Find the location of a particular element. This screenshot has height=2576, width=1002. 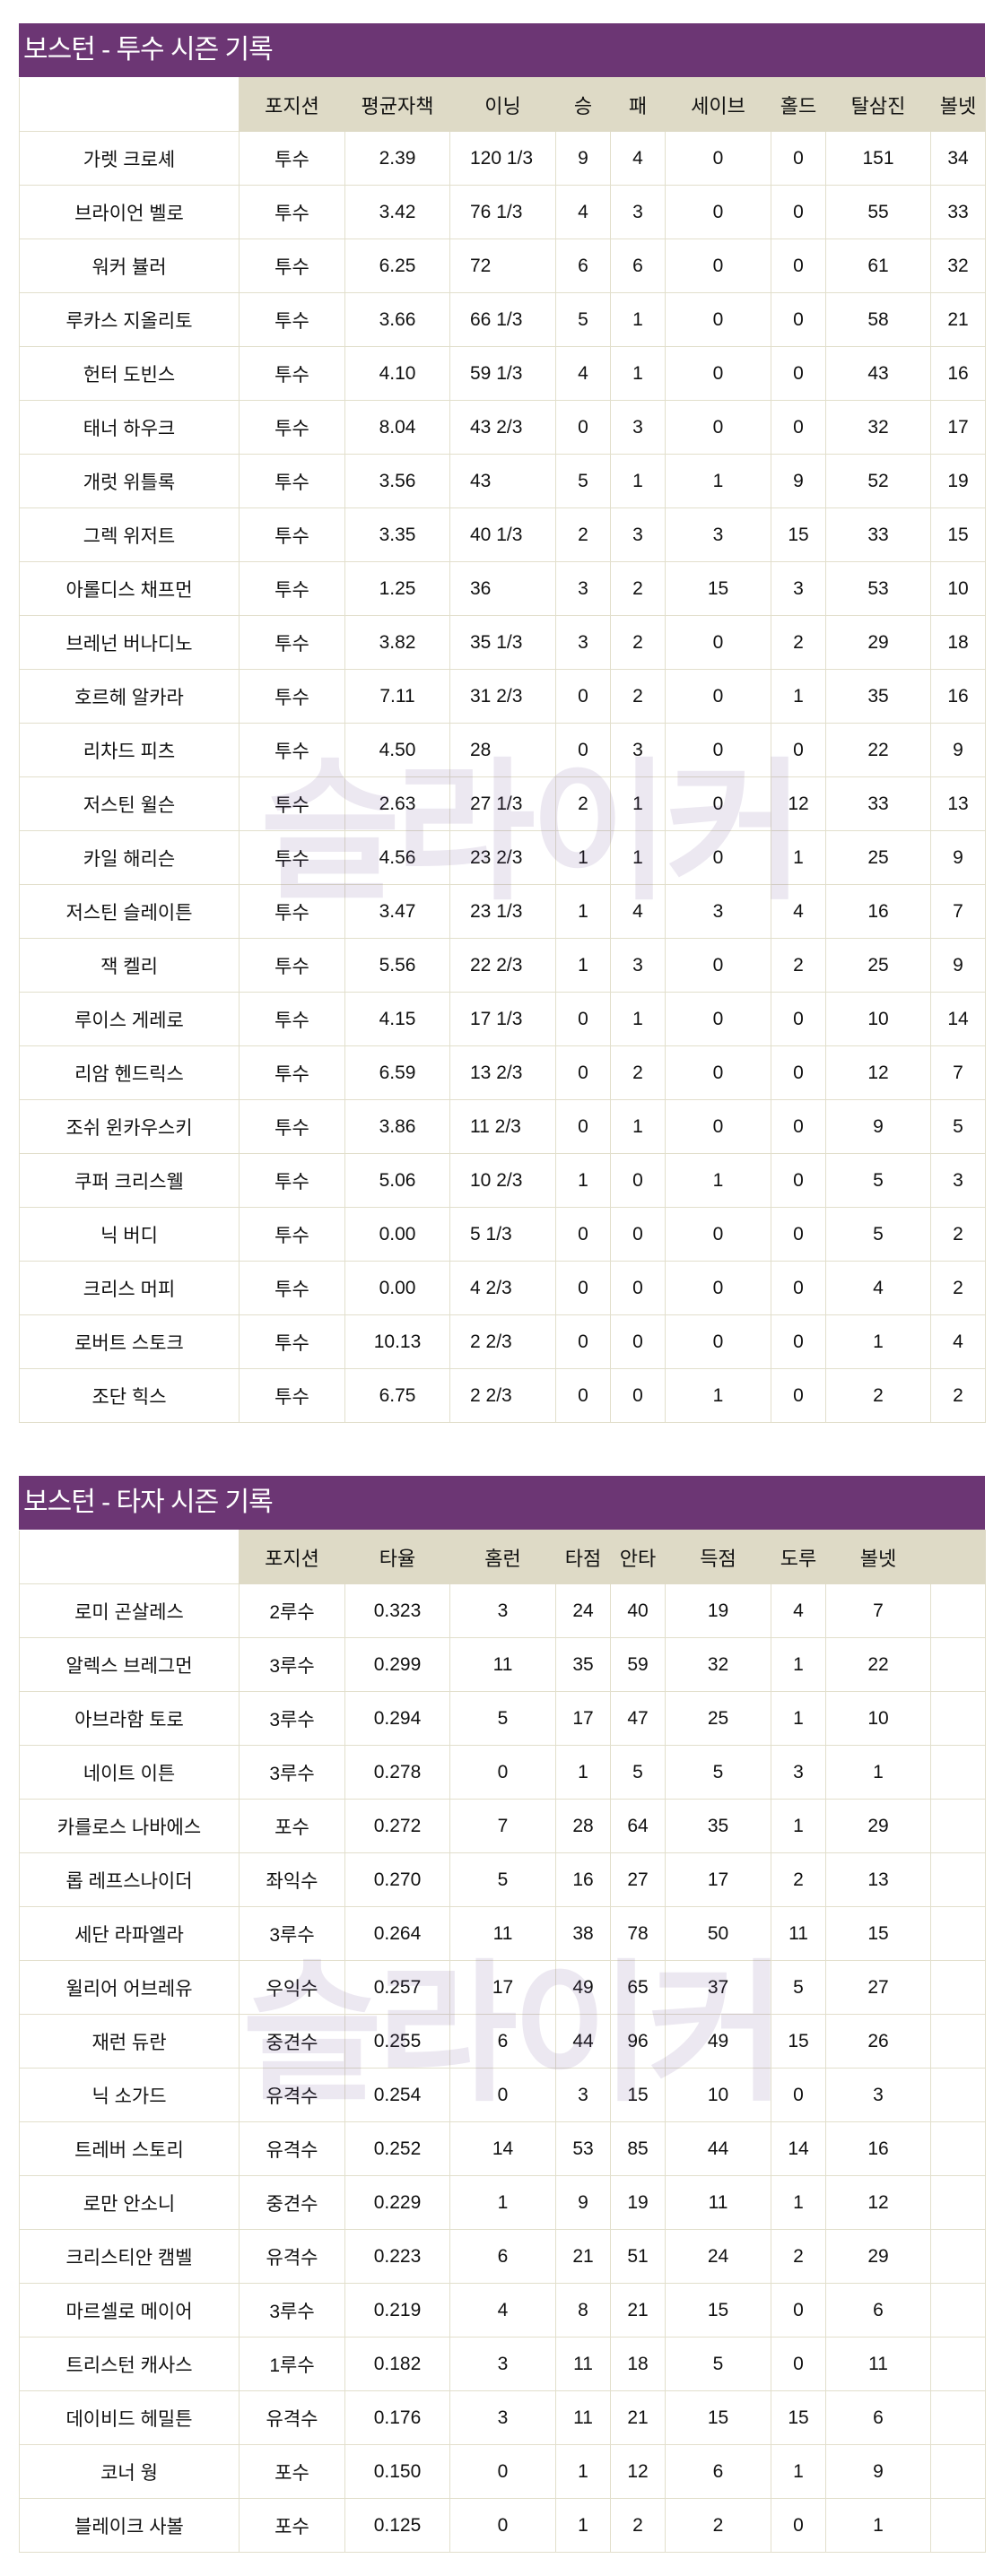

table-row: 롭 레프스나이더 좌익수 0.270 5 16 27 17 2 13 is located at coordinates (502, 1880).